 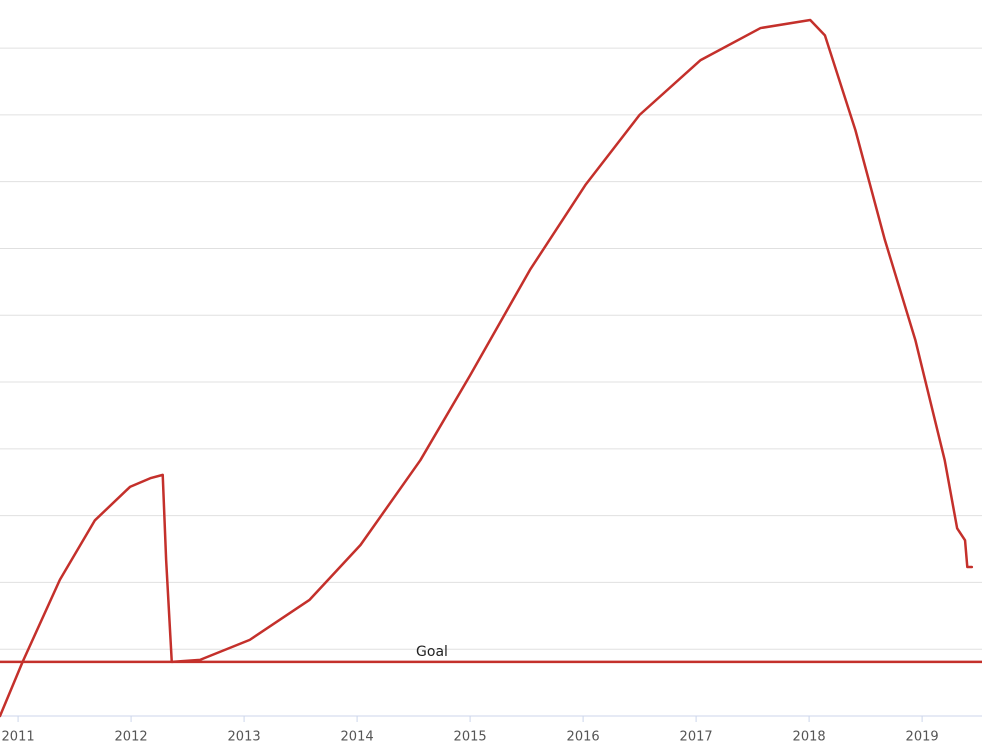 I want to click on x-tick-label: 2018, so click(x=809, y=737).